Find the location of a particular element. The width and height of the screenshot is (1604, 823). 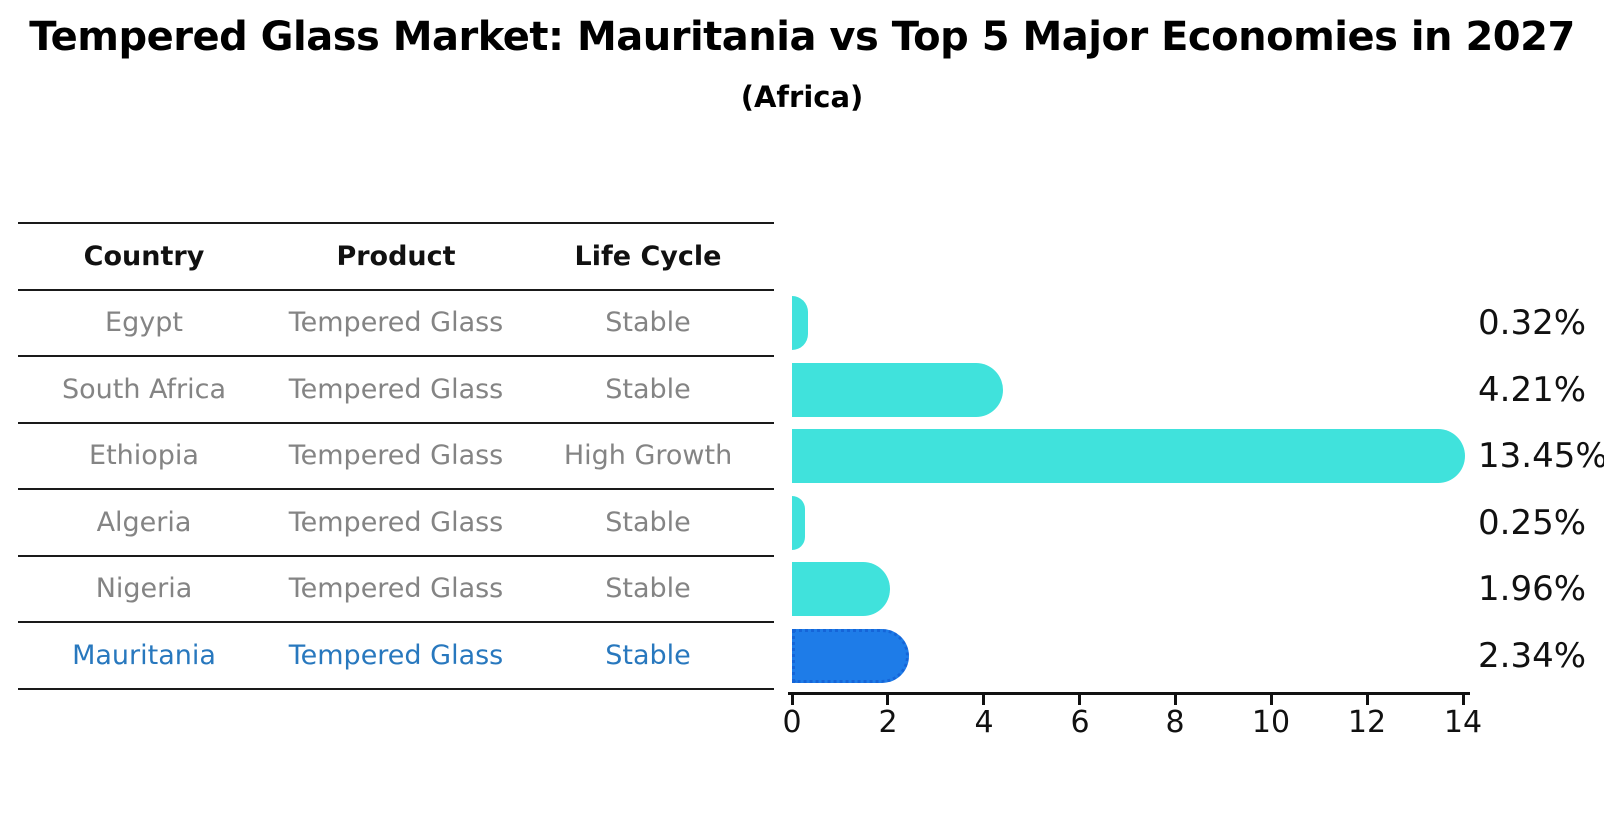

table-row-south-africa: South Africa Tempered Glass Stable is located at coordinates (396, 390).